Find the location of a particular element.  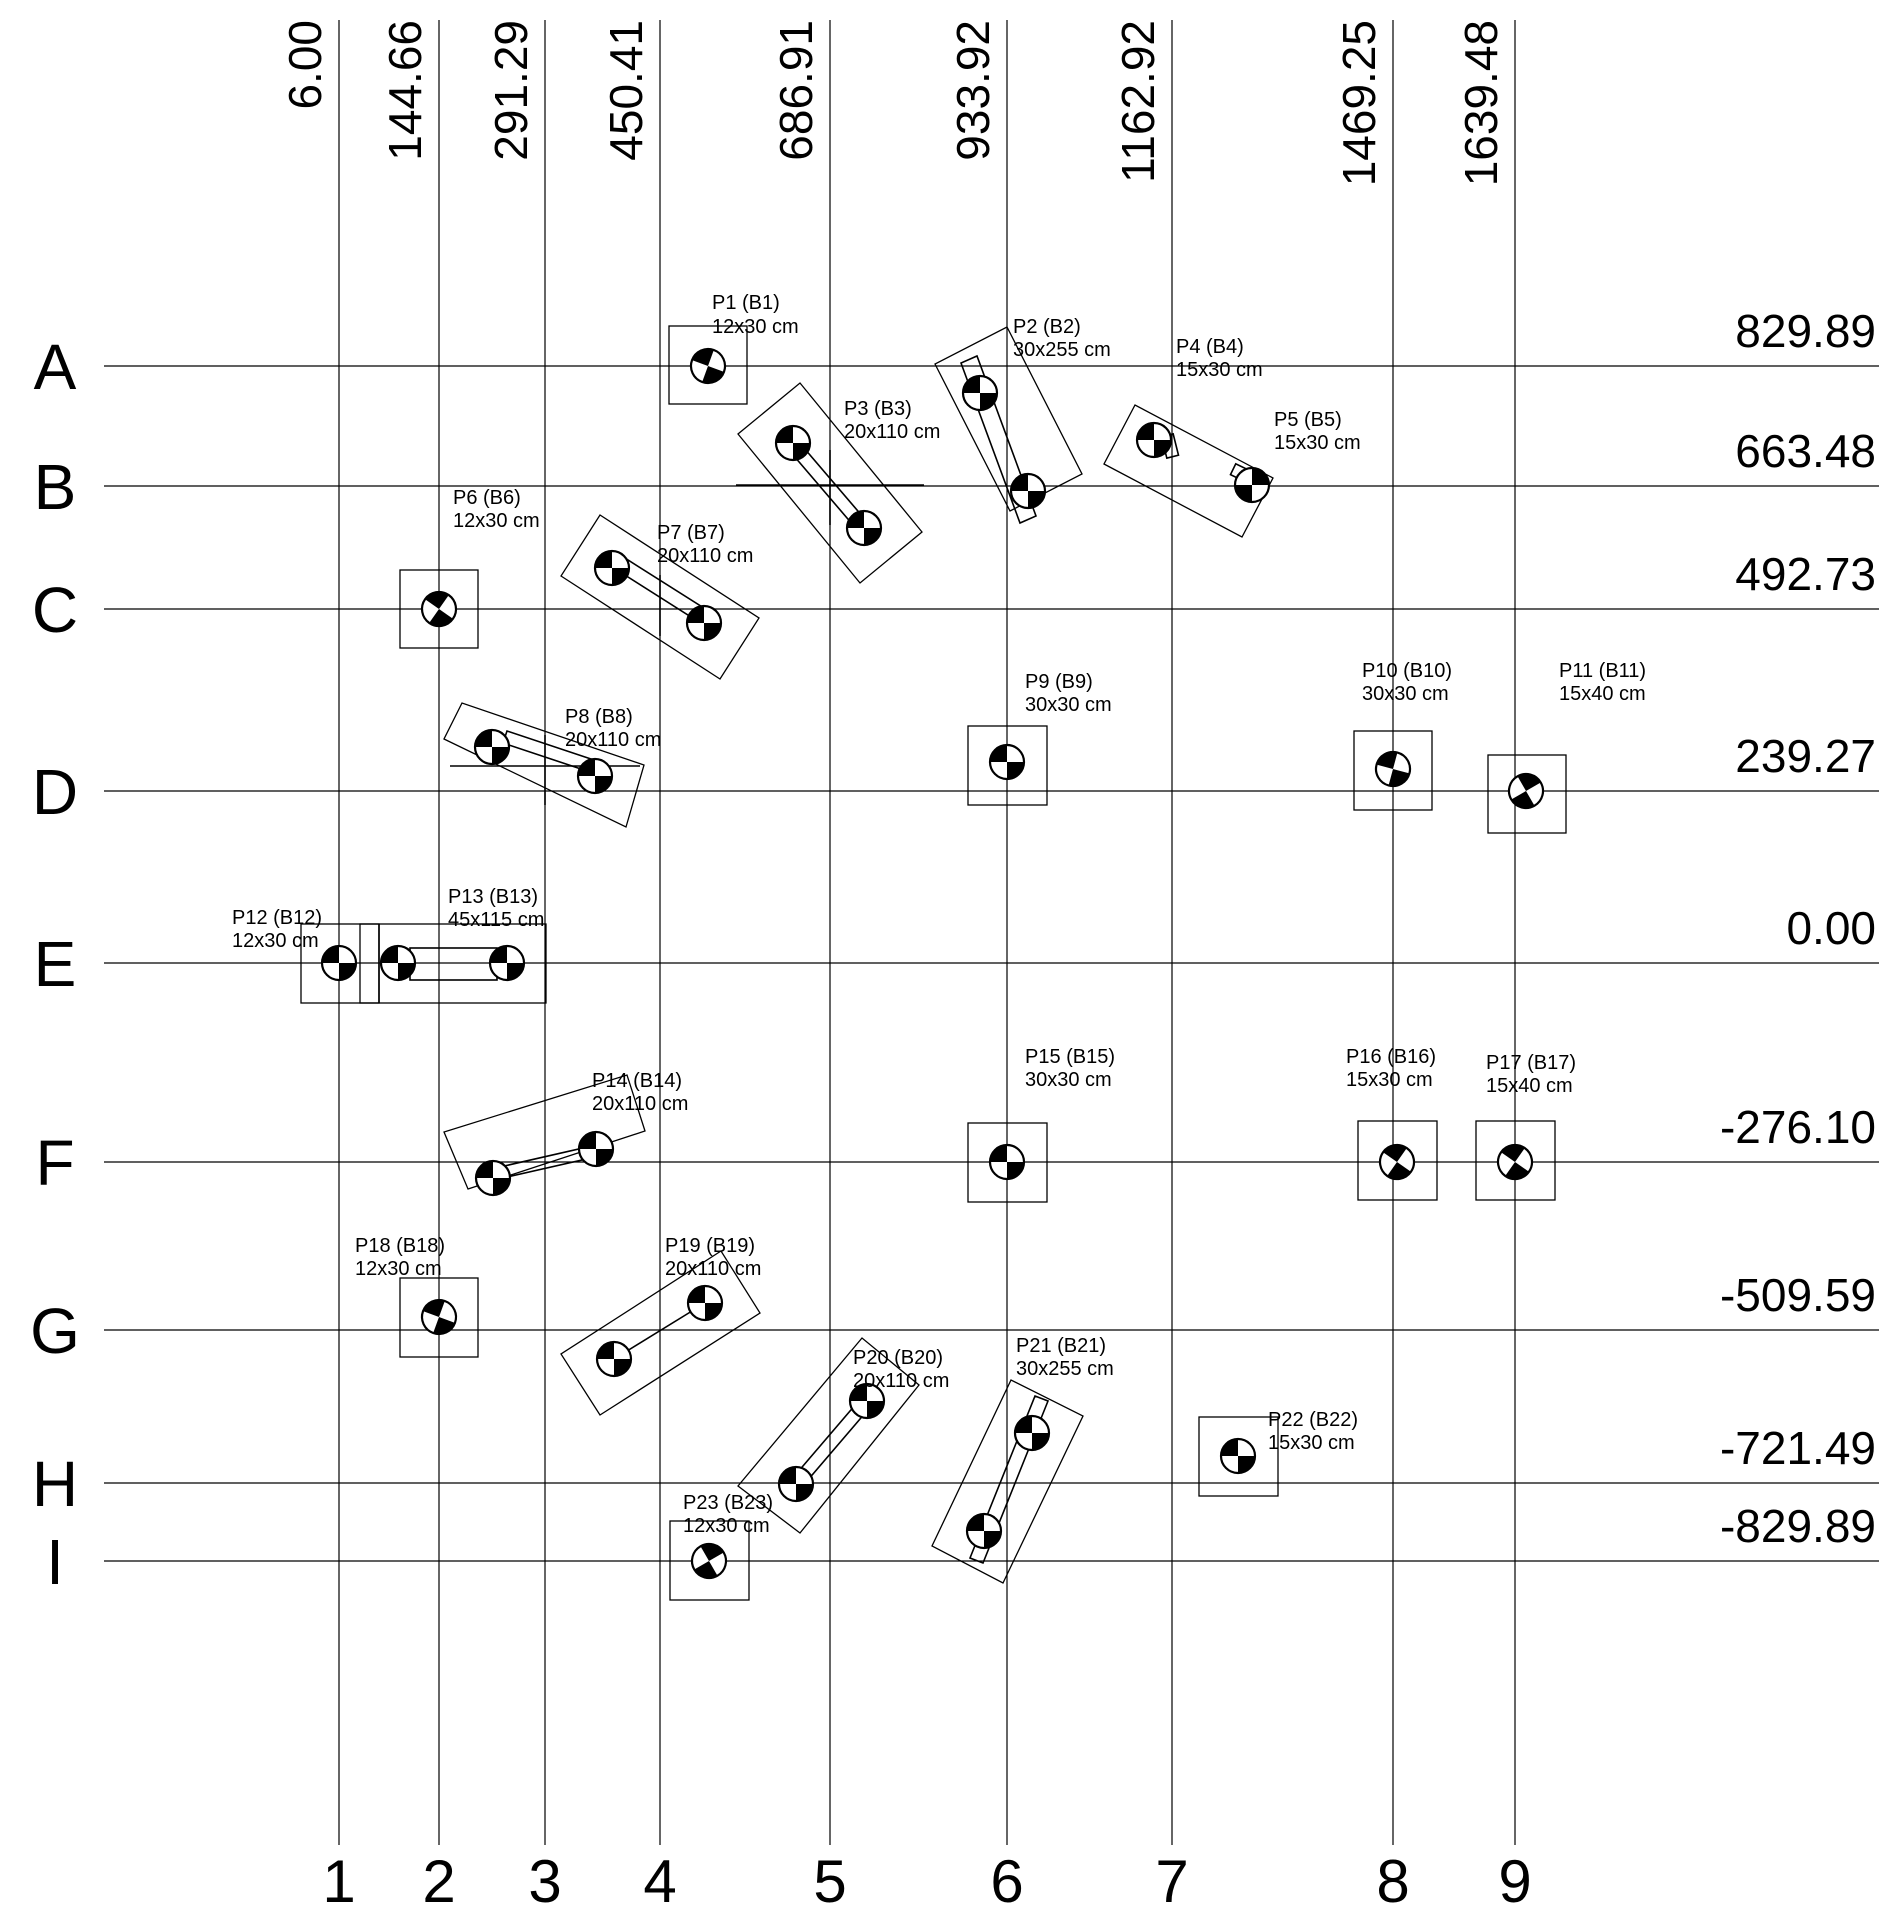

y-coord-c: 492.73 is located at coordinates (1805, 574).